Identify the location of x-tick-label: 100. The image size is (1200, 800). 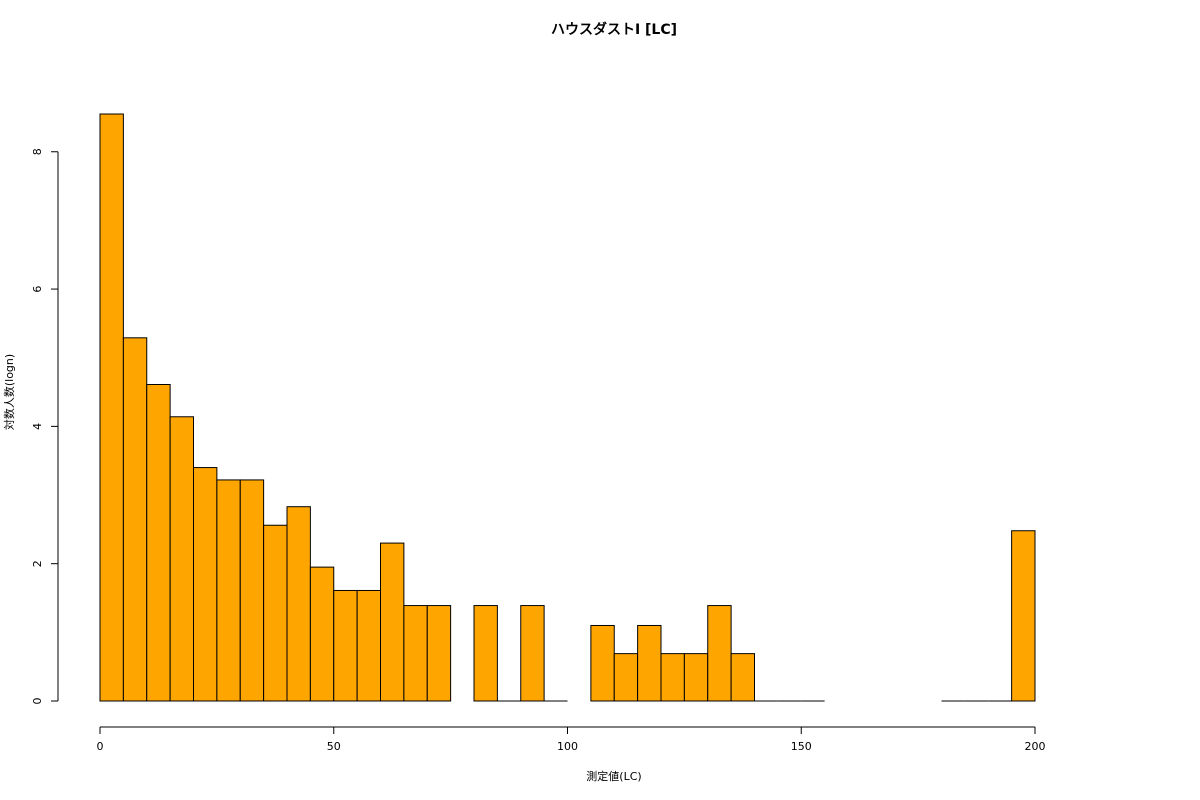
(567, 746).